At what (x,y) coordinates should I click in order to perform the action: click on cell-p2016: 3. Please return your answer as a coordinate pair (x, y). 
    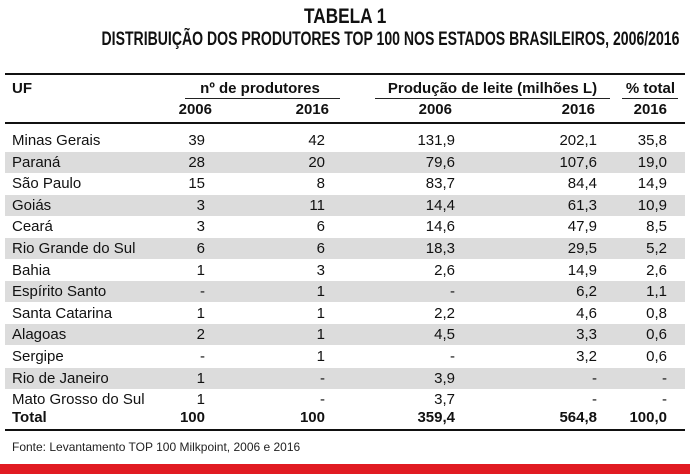
    Looking at the image, I should click on (320, 270).